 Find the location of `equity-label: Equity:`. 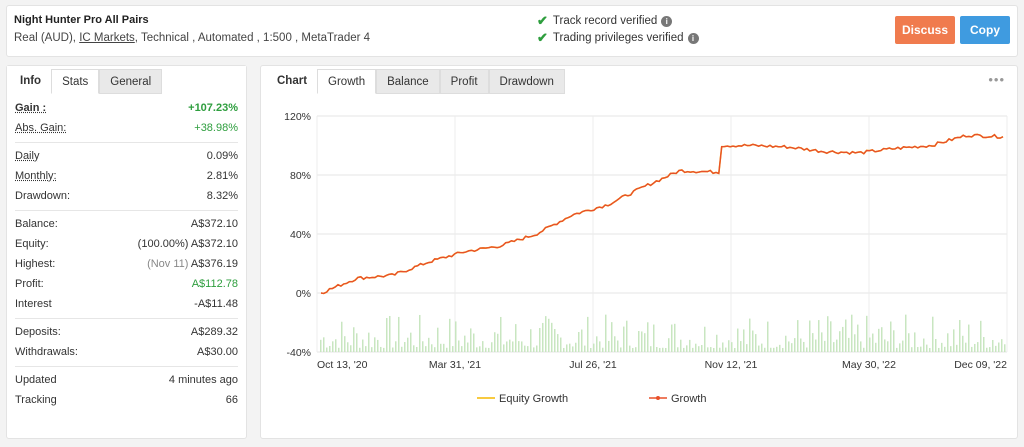

equity-label: Equity: is located at coordinates (32, 244).